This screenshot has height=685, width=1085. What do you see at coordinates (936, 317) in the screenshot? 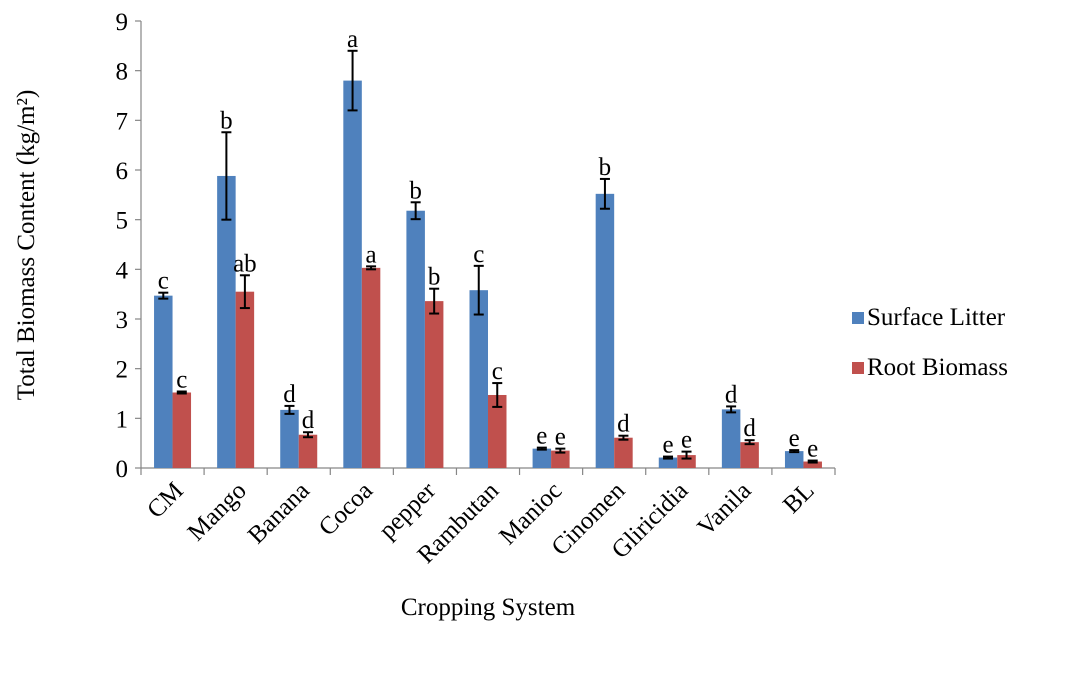
I see `legend-label-surface-litter: Surface Litter` at bounding box center [936, 317].